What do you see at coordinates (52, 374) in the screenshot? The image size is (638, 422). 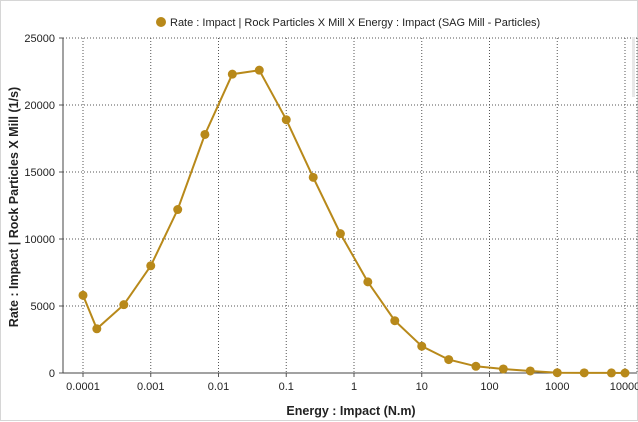 I see `y-tick-label: 0` at bounding box center [52, 374].